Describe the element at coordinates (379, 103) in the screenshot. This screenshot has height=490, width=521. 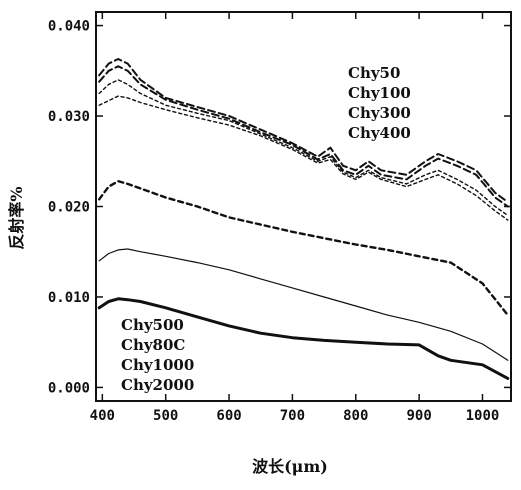
I see `legend-upper-group: Chy50 Chy100 Chy300 Chy400` at that location.